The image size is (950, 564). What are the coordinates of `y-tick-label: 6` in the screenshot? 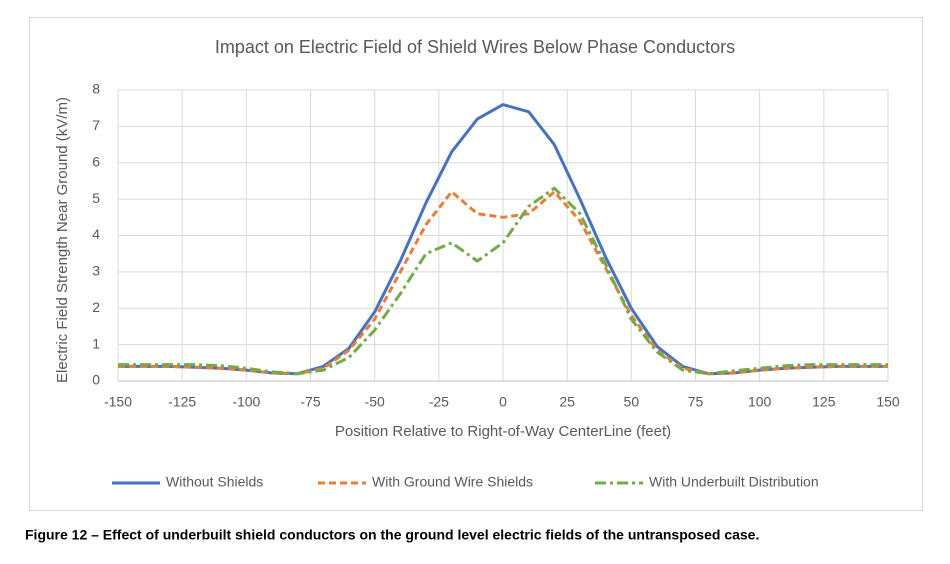 It's located at (96, 161).